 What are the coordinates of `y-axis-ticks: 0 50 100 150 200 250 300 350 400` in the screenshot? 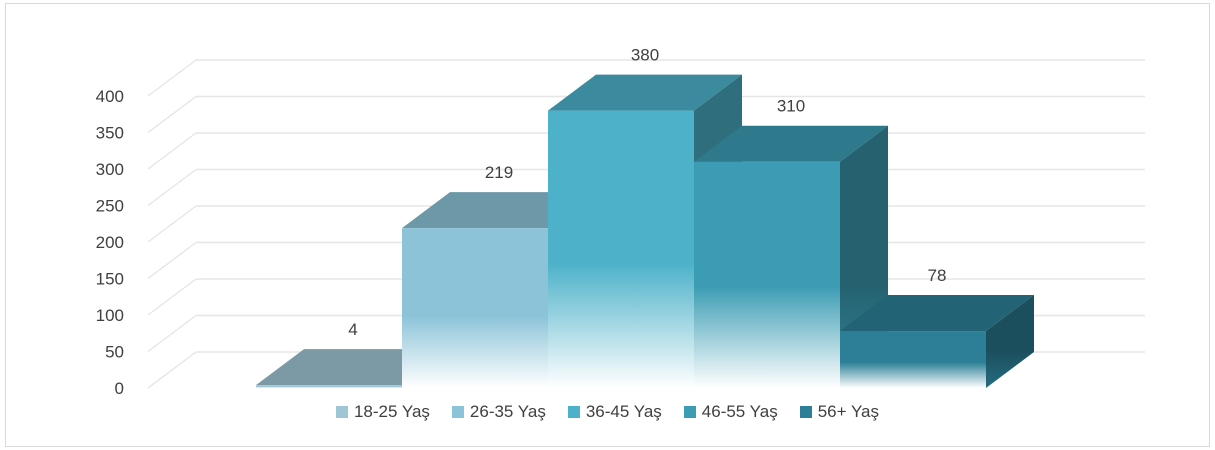 It's located at (110, 242).